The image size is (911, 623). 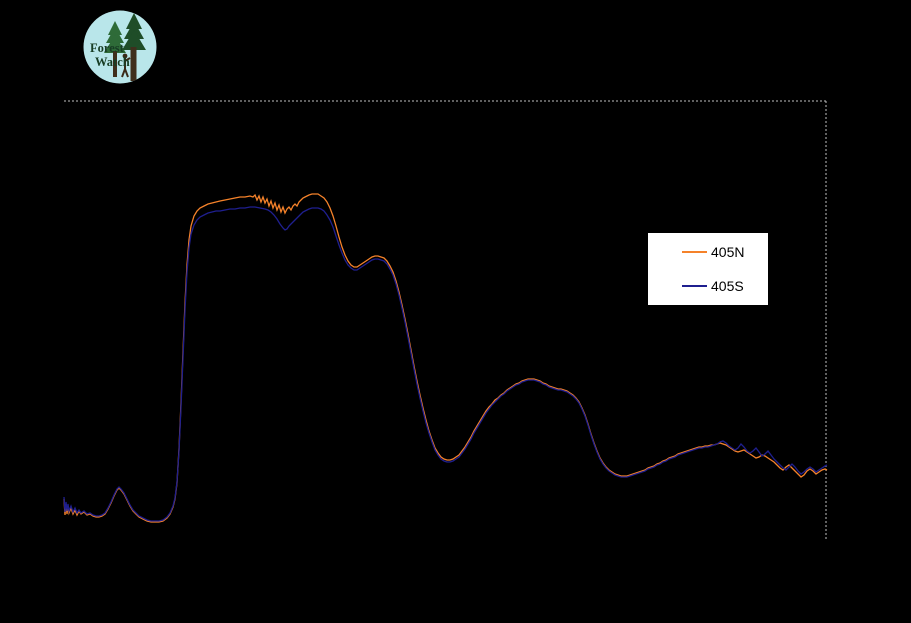 What do you see at coordinates (708, 286) in the screenshot?
I see `legend-entry-405S: 405S` at bounding box center [708, 286].